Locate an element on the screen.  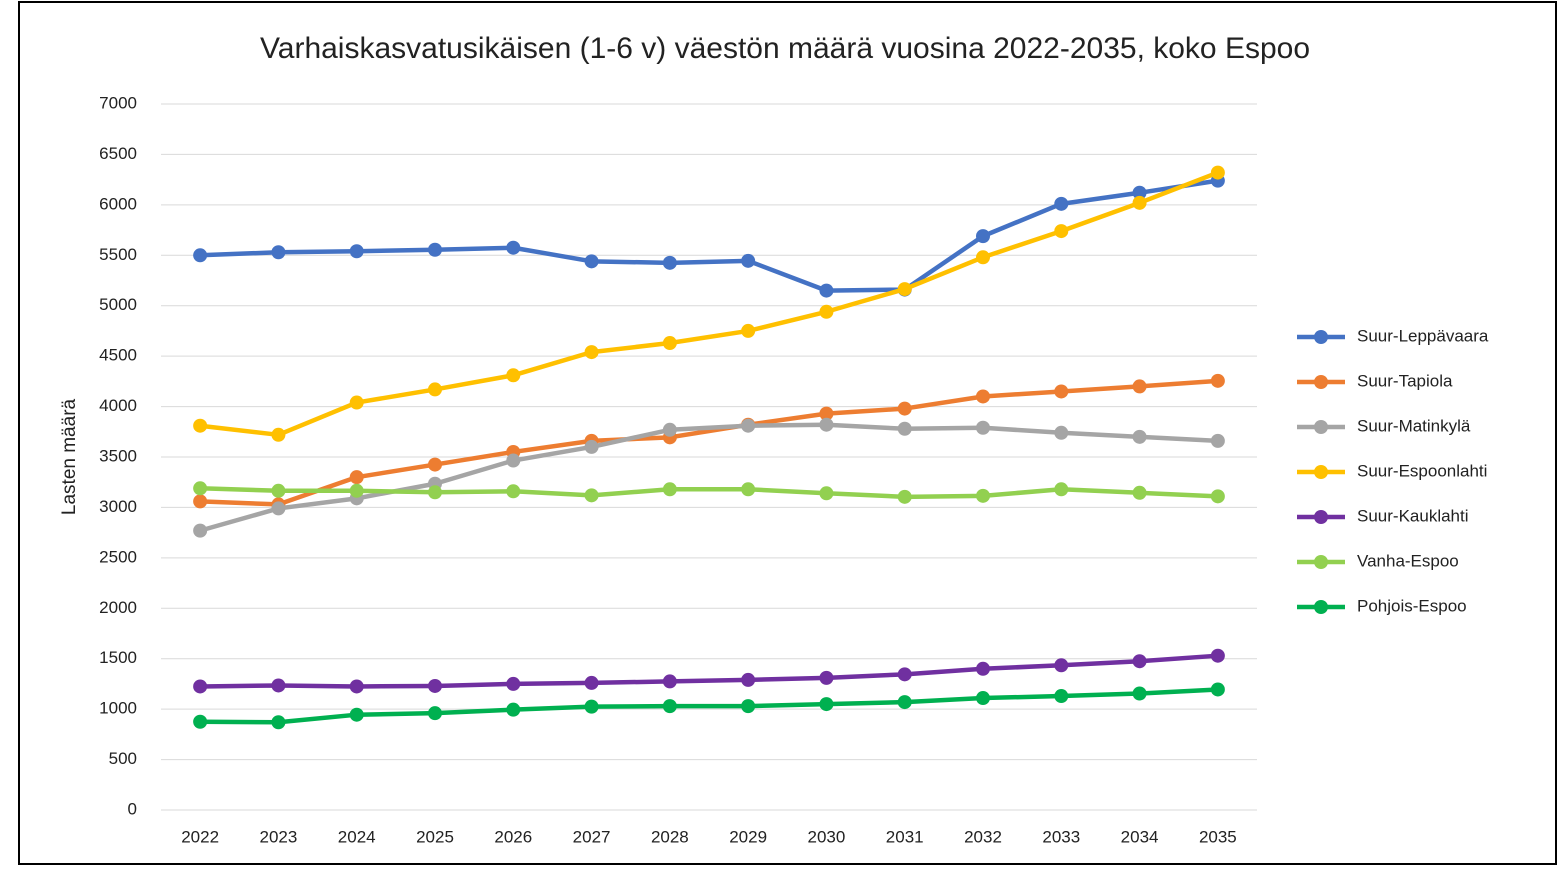
y-tick-label: 5000 is located at coordinates (118, 304).